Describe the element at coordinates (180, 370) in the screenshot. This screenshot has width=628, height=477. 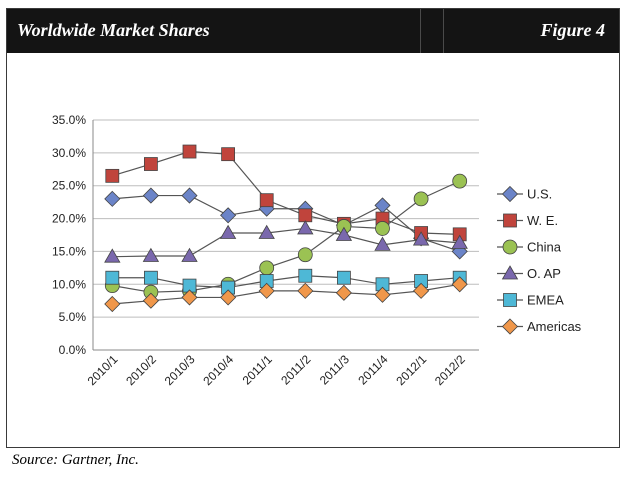
I see `x-tick-label: 2010/3` at that location.